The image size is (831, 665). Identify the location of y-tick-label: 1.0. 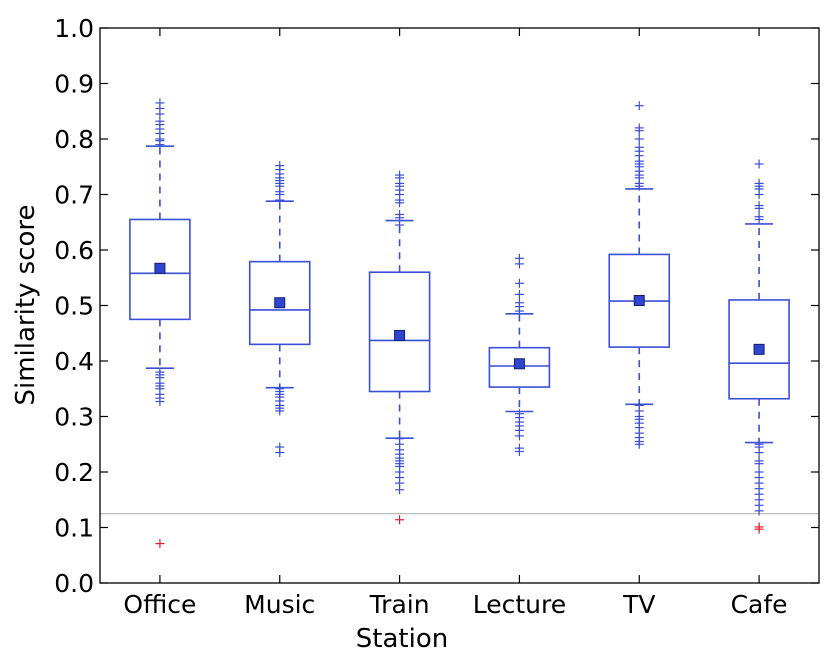
(74, 28).